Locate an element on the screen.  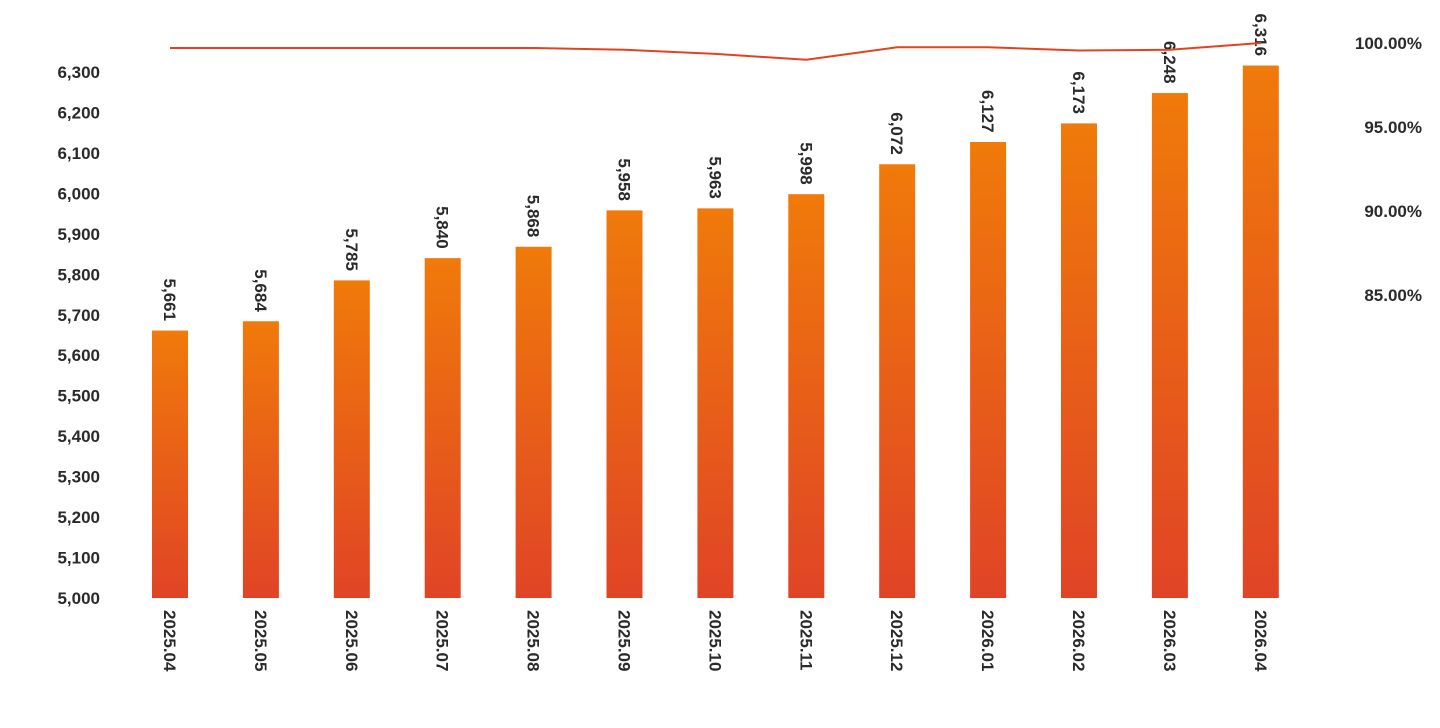
bar-data-label: 5,963 is located at coordinates (714, 177).